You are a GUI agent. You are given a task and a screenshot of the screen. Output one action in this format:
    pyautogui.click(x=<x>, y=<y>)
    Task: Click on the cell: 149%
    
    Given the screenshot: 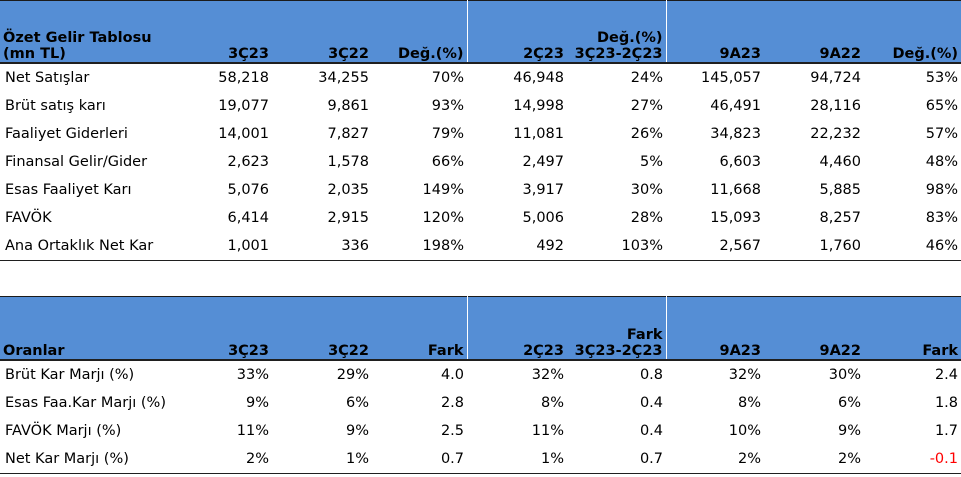 What is the action you would take?
    pyautogui.click(x=419, y=190)
    